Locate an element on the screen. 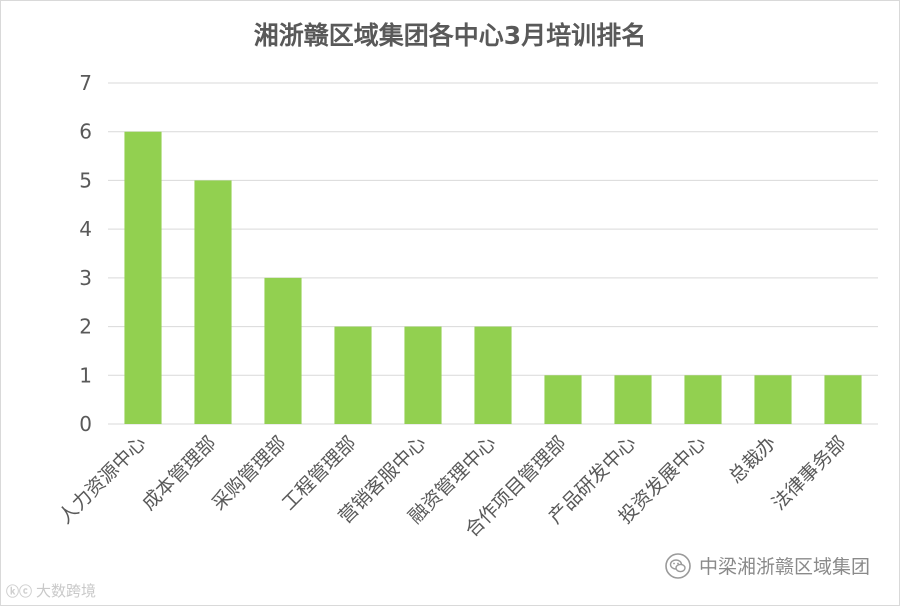 The width and height of the screenshot is (900, 606). wechat-icon is located at coordinates (678, 565).